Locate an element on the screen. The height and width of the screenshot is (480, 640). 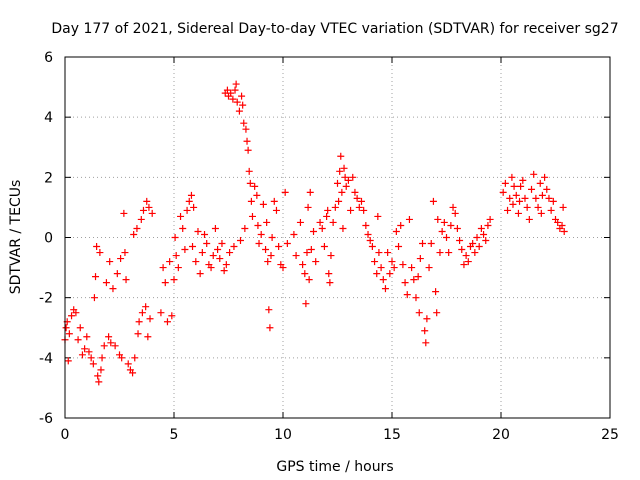
x-tick-label: 5 is located at coordinates (174, 435).